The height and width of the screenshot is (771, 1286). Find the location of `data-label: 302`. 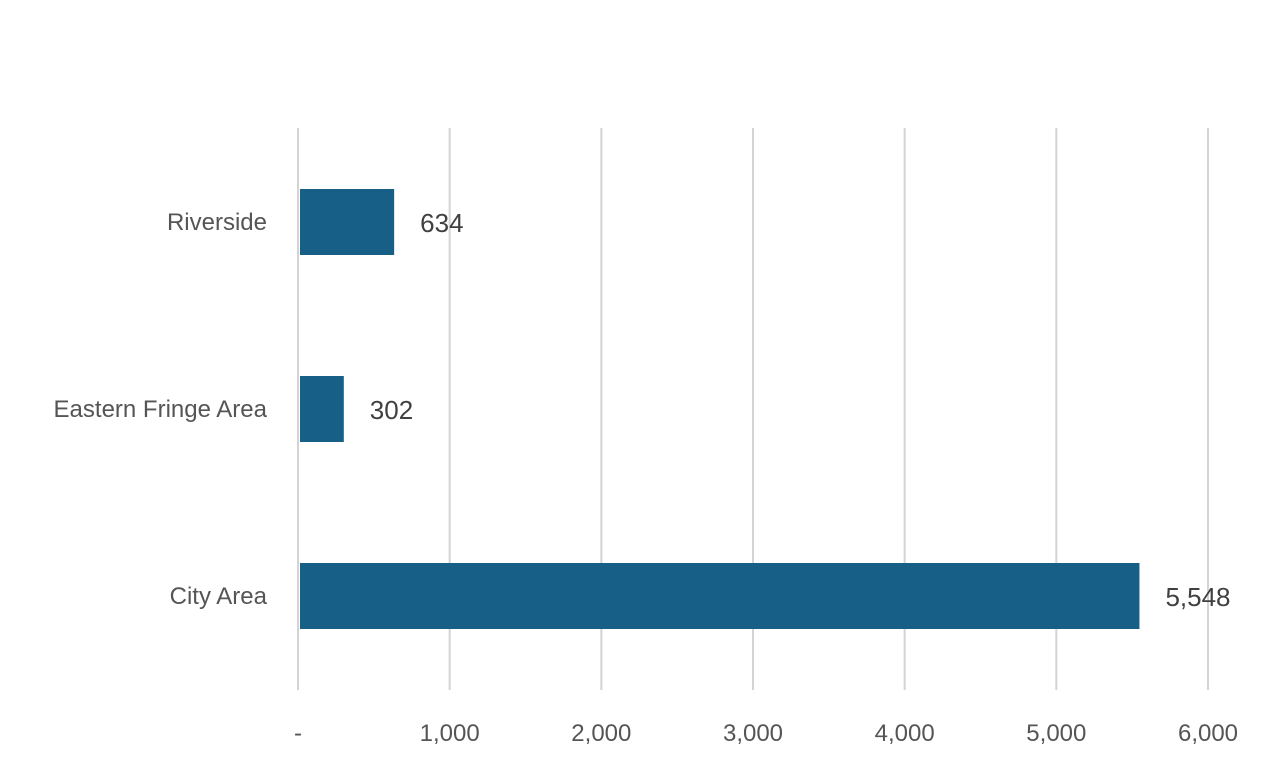

data-label: 302 is located at coordinates (391, 410).